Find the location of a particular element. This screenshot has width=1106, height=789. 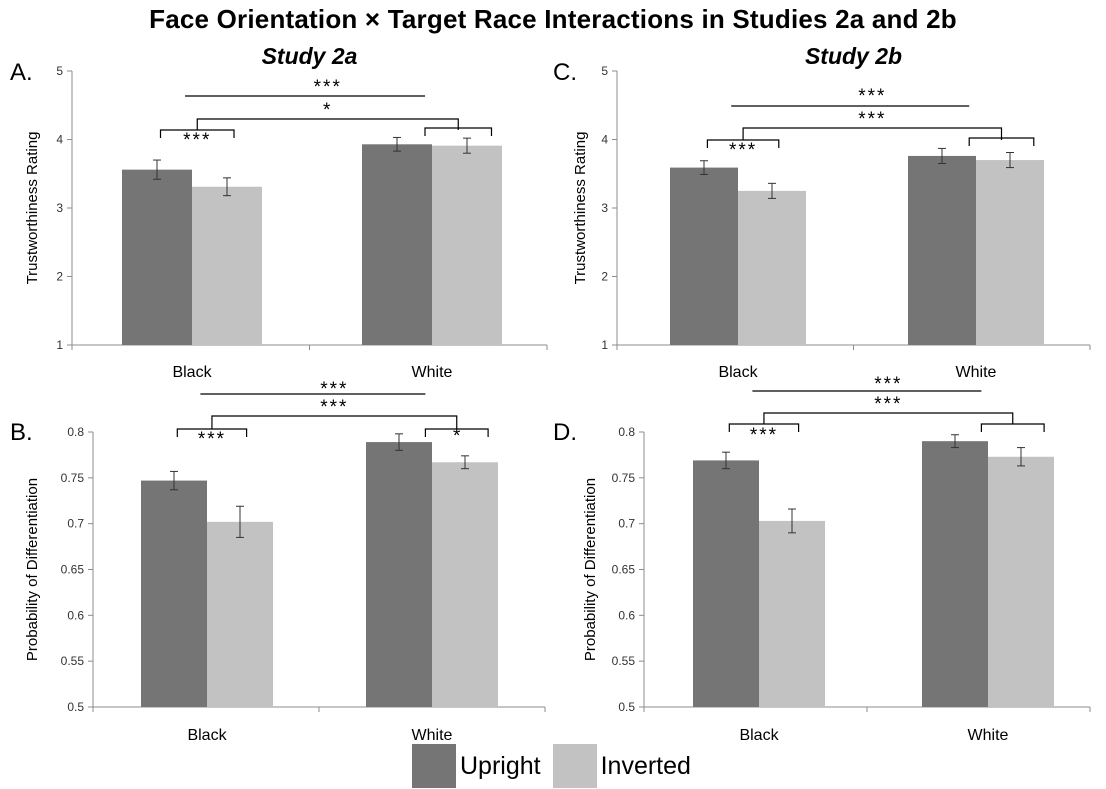

panel-d-bar-white-upright is located at coordinates (955, 574).